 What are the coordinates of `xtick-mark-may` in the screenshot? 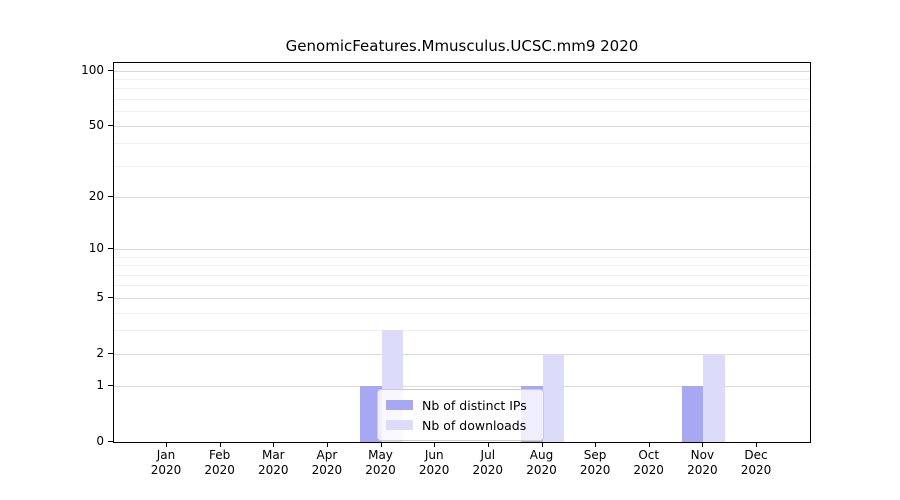 It's located at (381, 445).